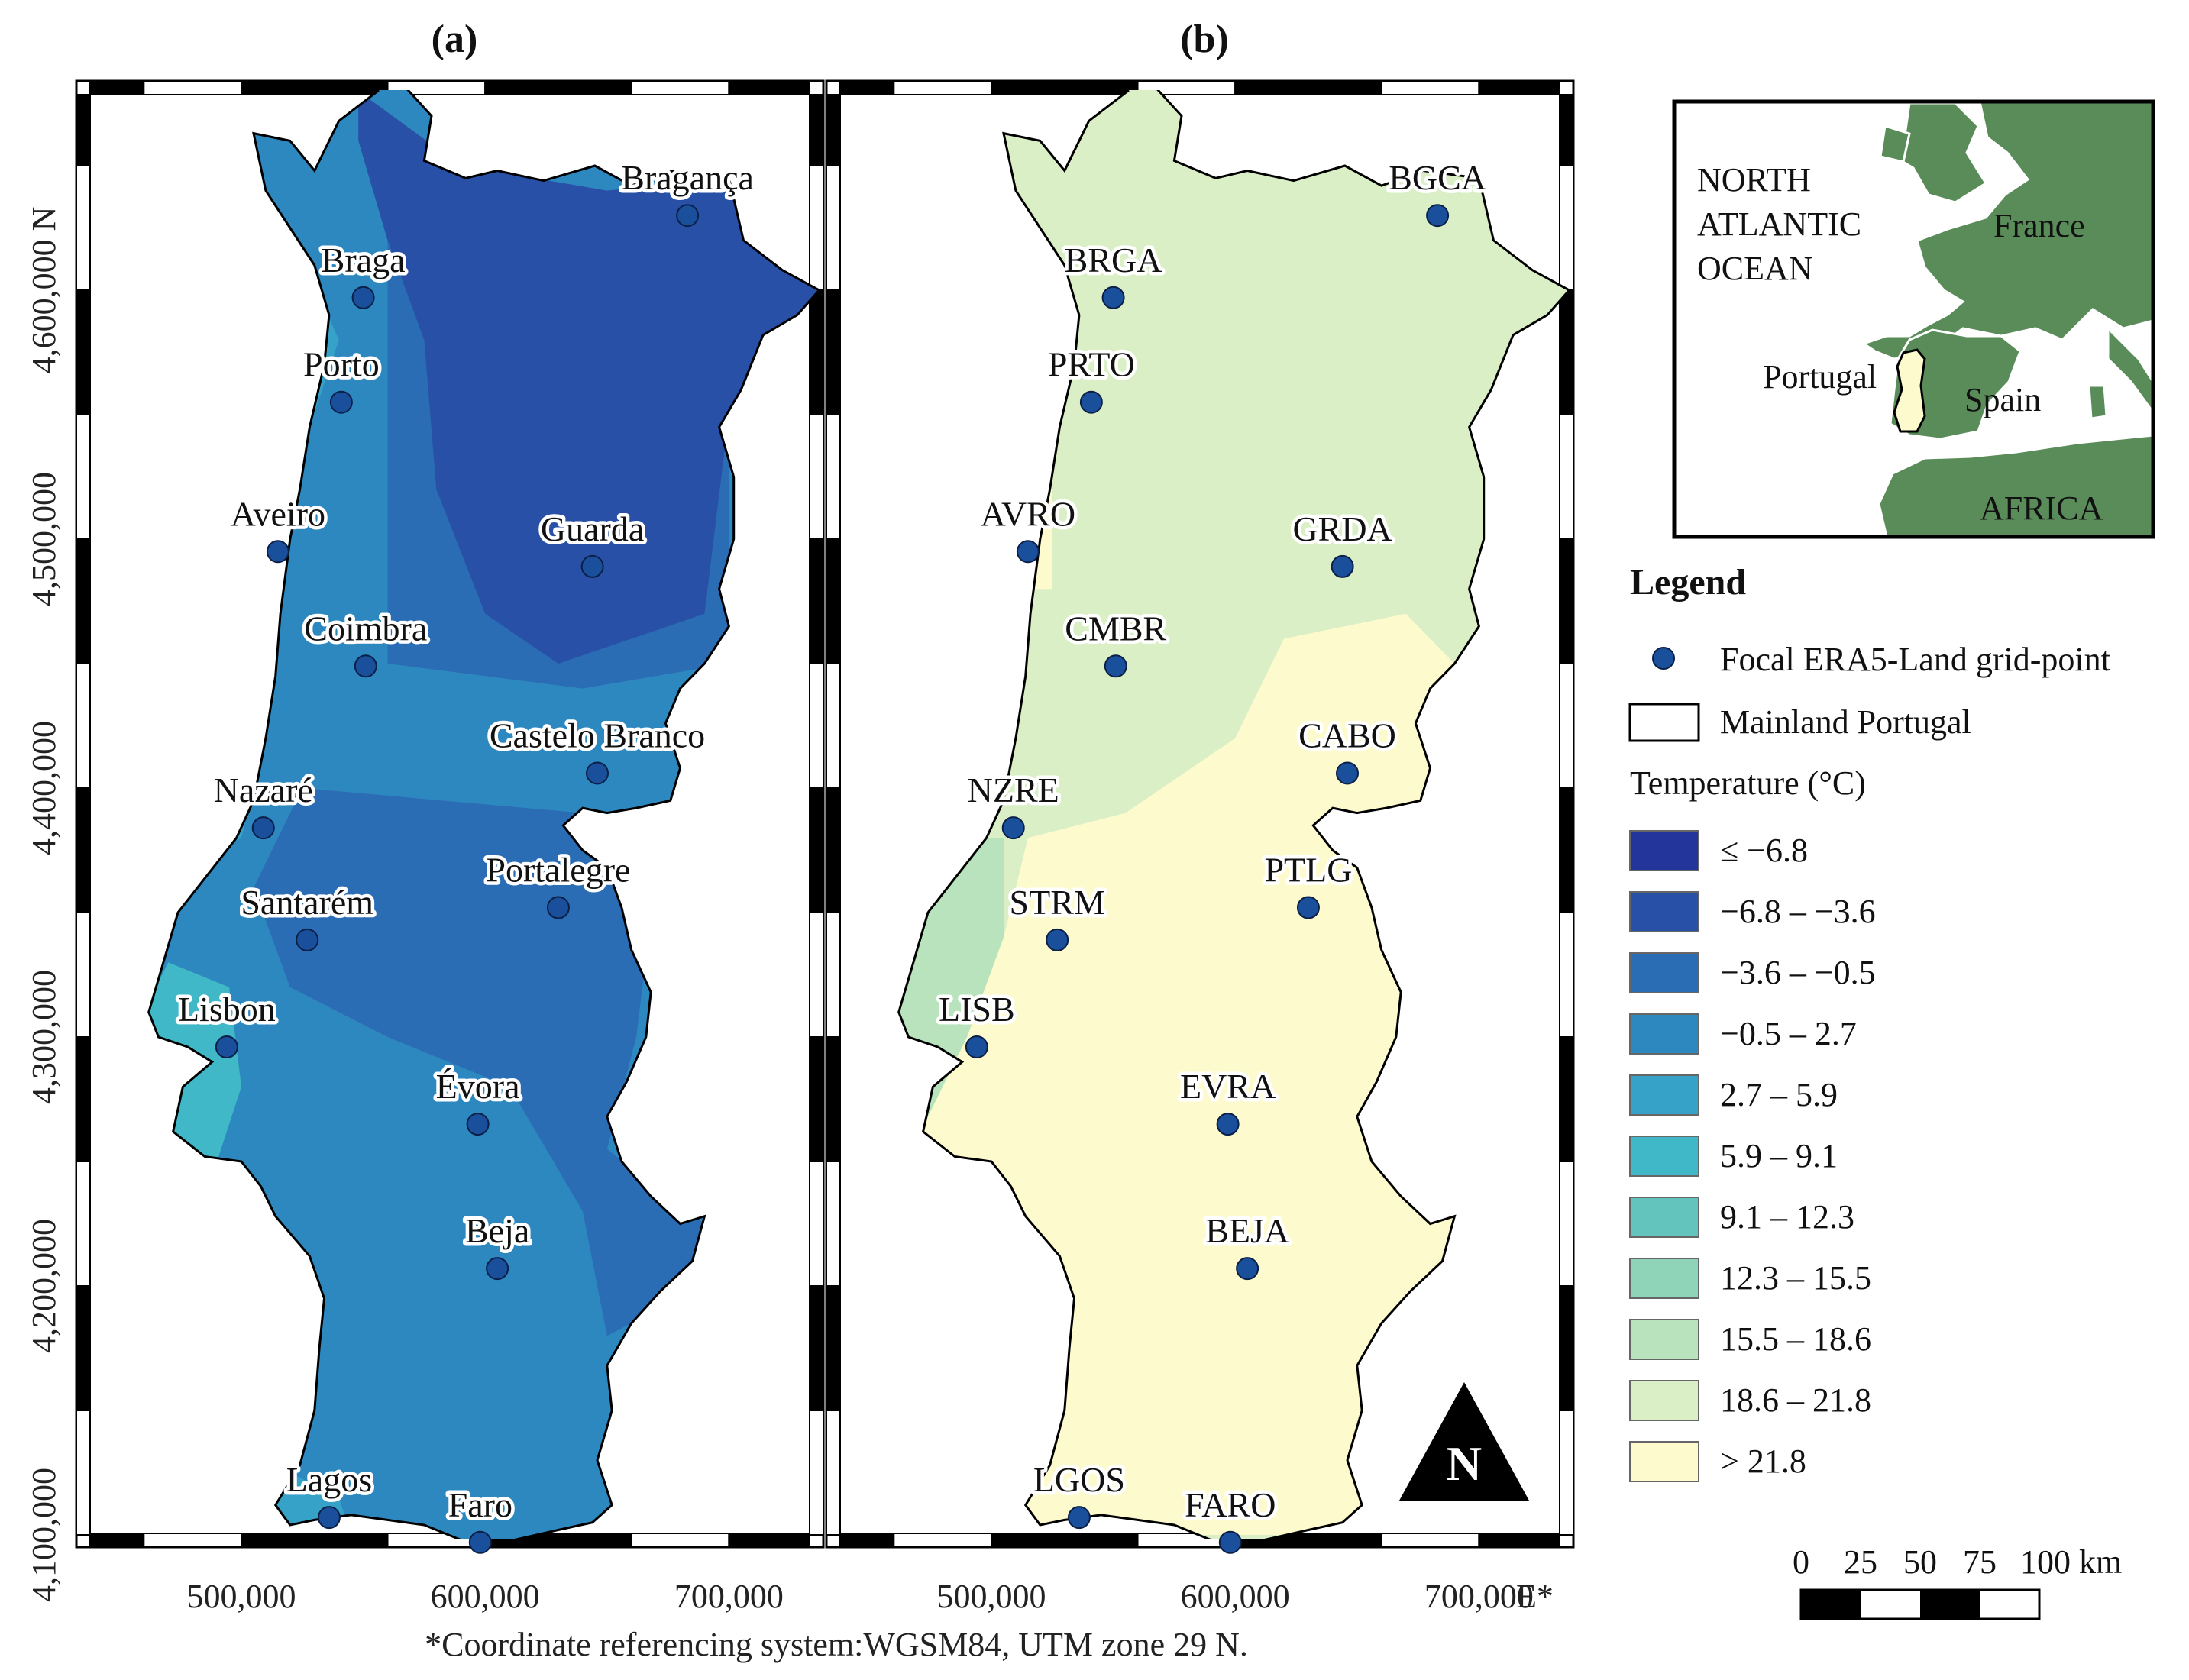 The image size is (2189, 1680). Describe the element at coordinates (480, 1504) in the screenshot. I see `city-label: Faro` at that location.